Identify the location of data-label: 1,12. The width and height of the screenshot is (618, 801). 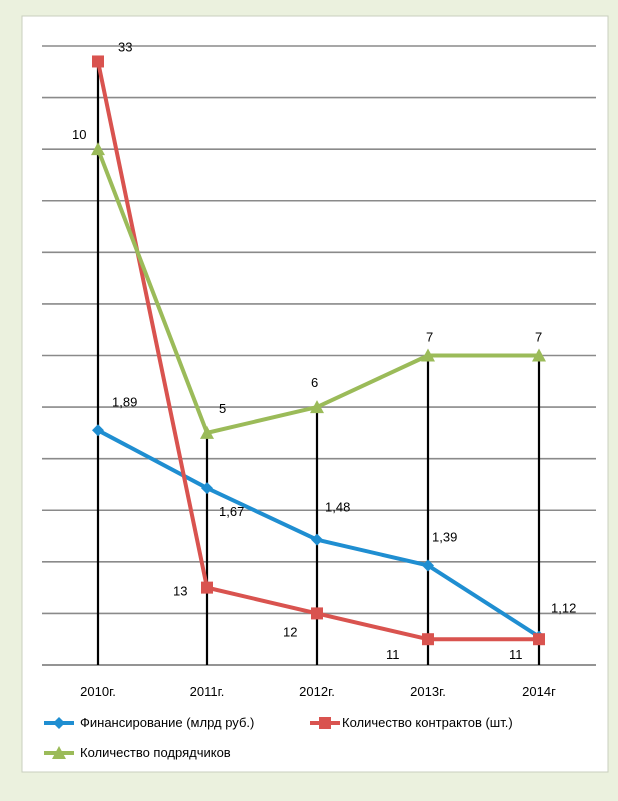
(563, 608).